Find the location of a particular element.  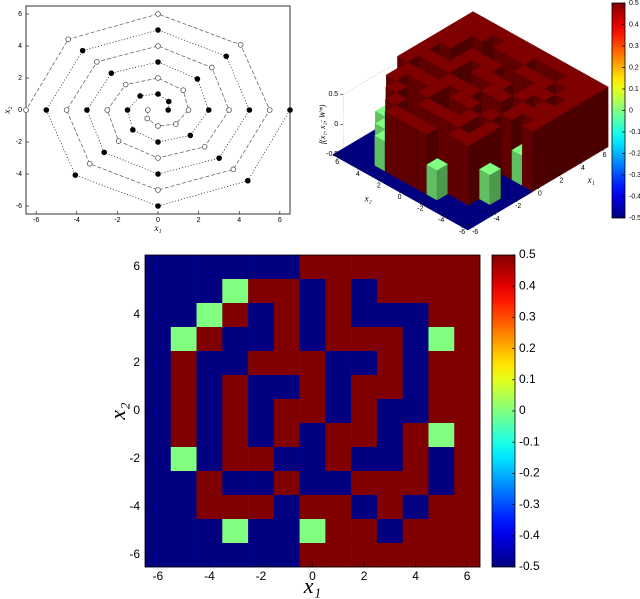

y-tick-label: 0 is located at coordinates (20, 110).